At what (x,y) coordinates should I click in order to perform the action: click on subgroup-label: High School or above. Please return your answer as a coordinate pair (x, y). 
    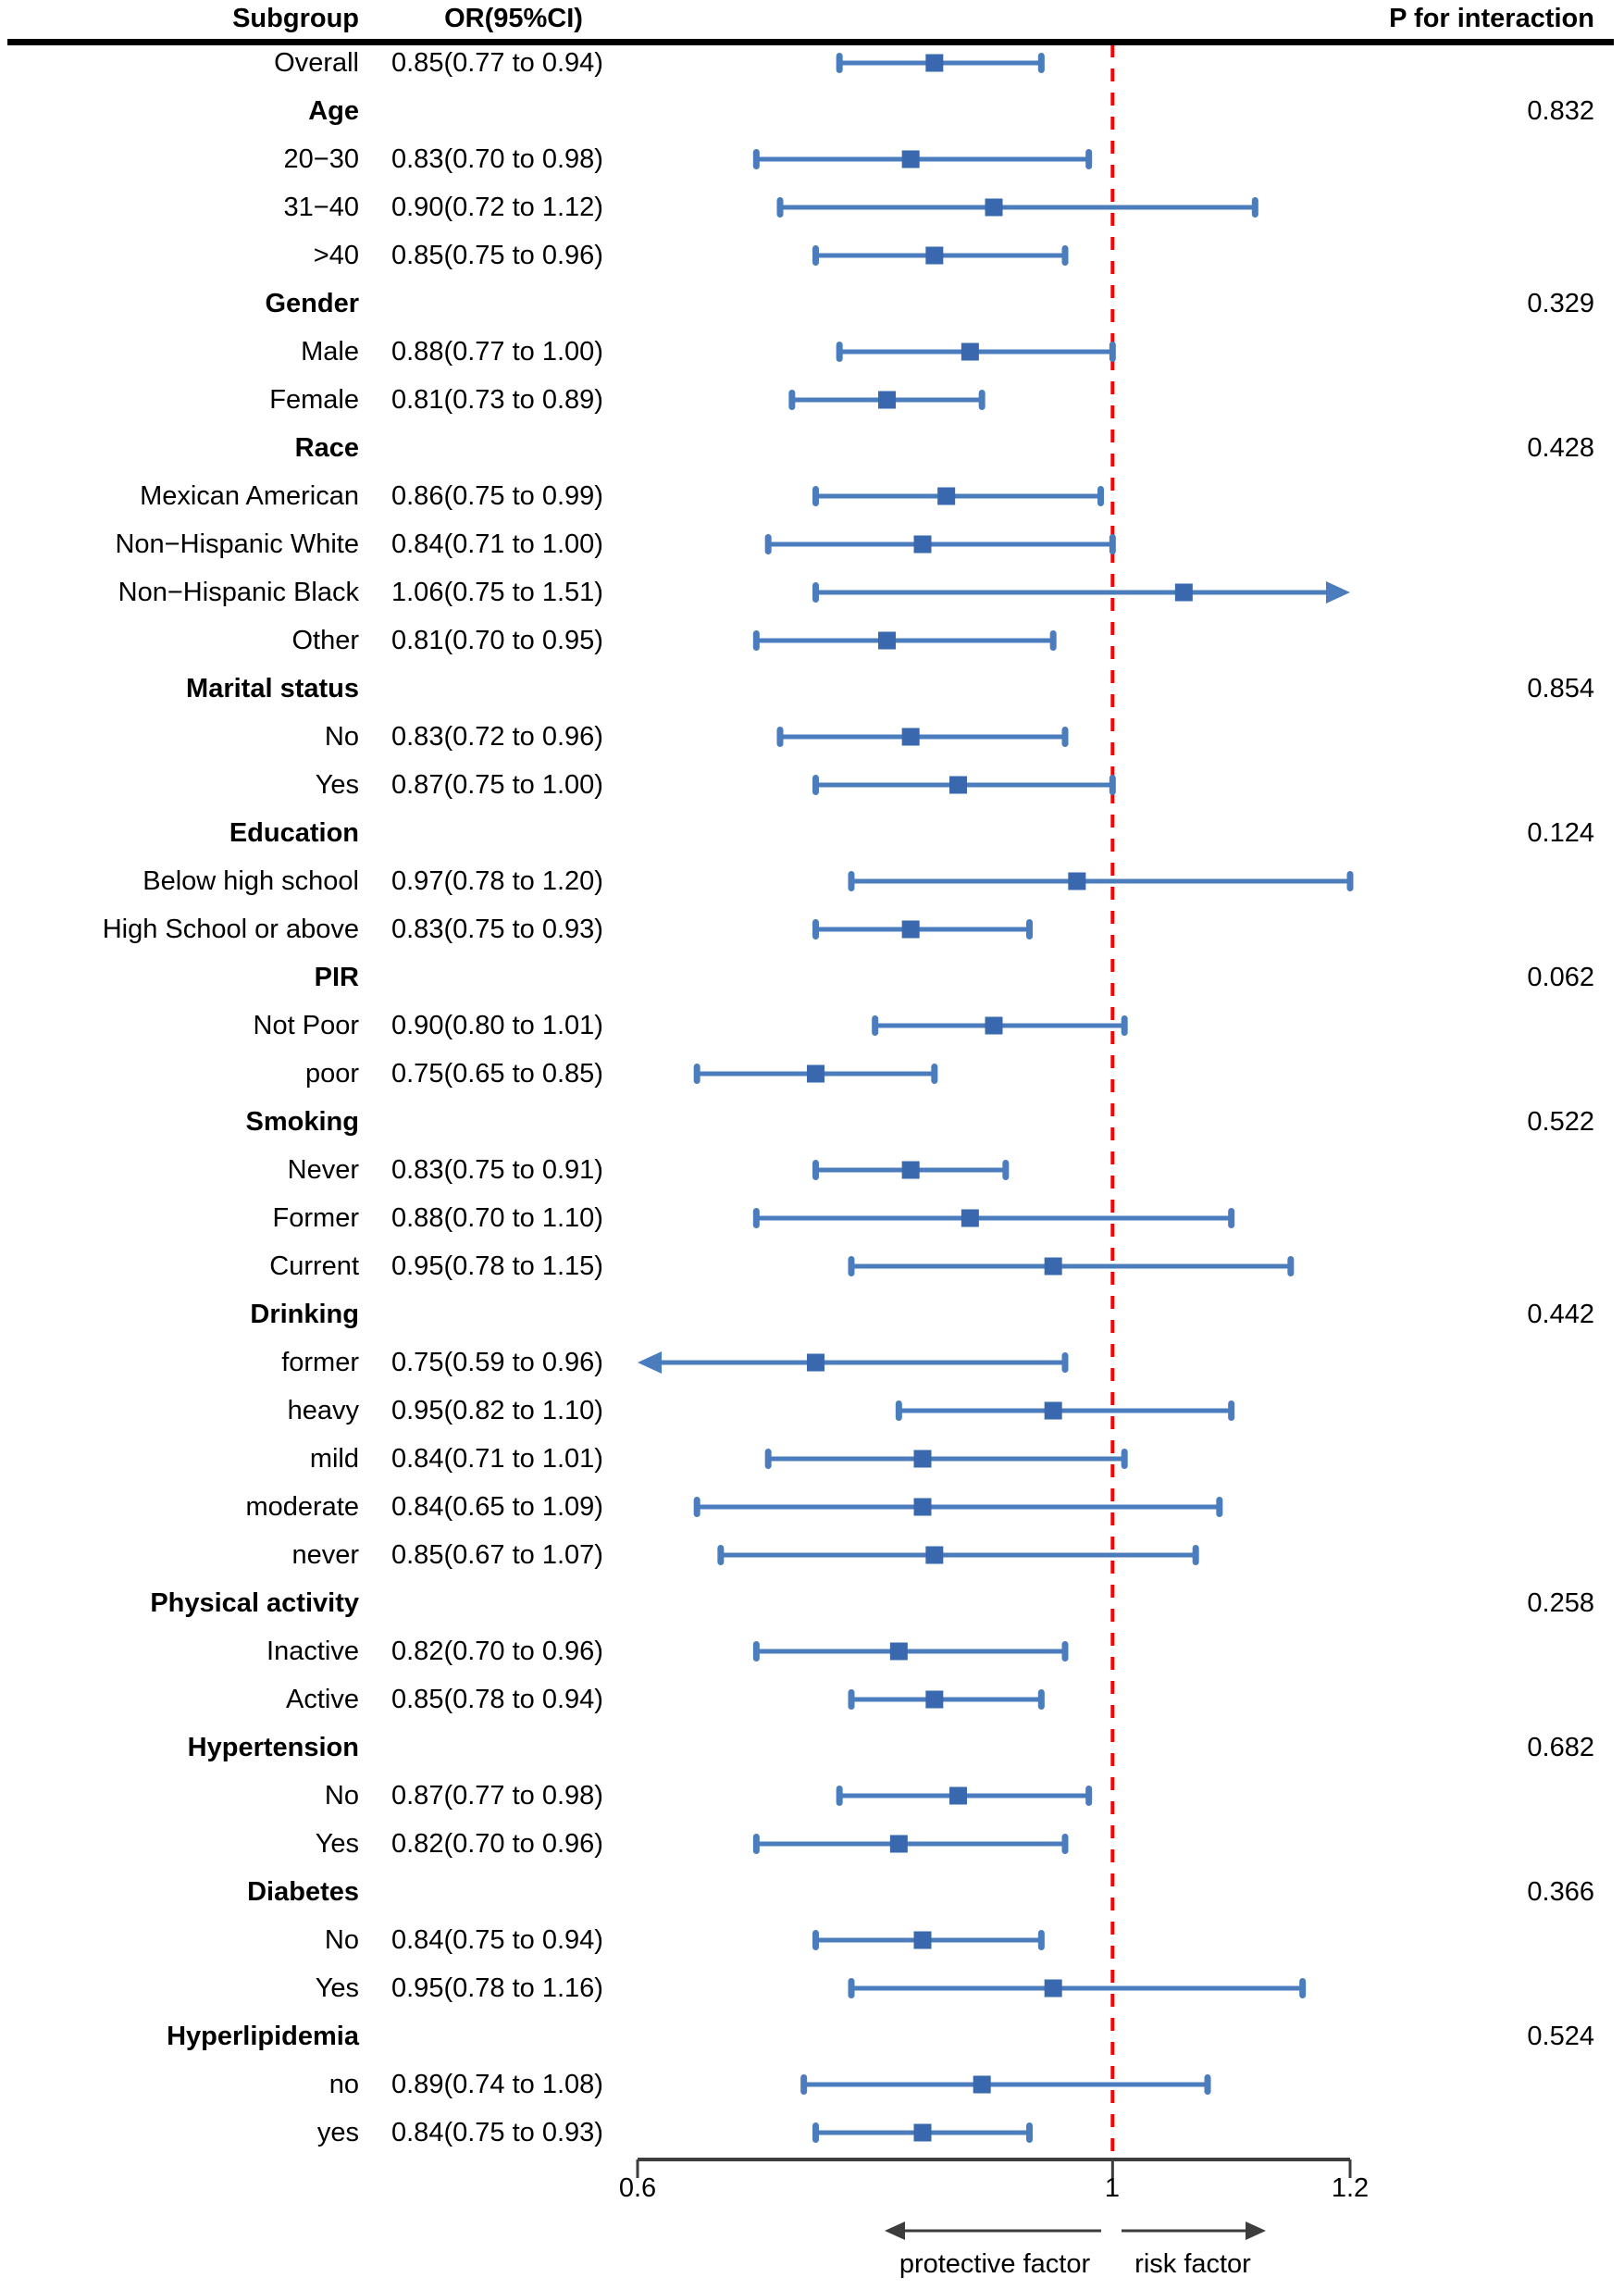
    Looking at the image, I should click on (230, 930).